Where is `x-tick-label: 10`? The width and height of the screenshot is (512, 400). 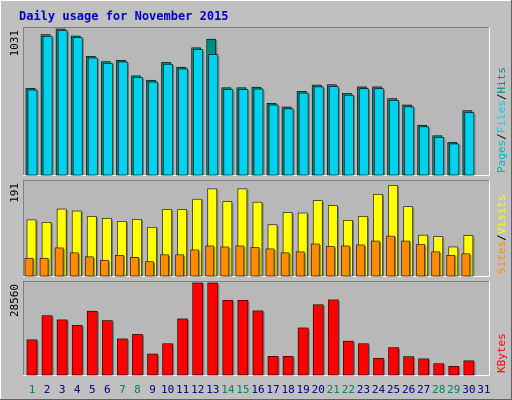 x-tick-label: 10 is located at coordinates (167, 389).